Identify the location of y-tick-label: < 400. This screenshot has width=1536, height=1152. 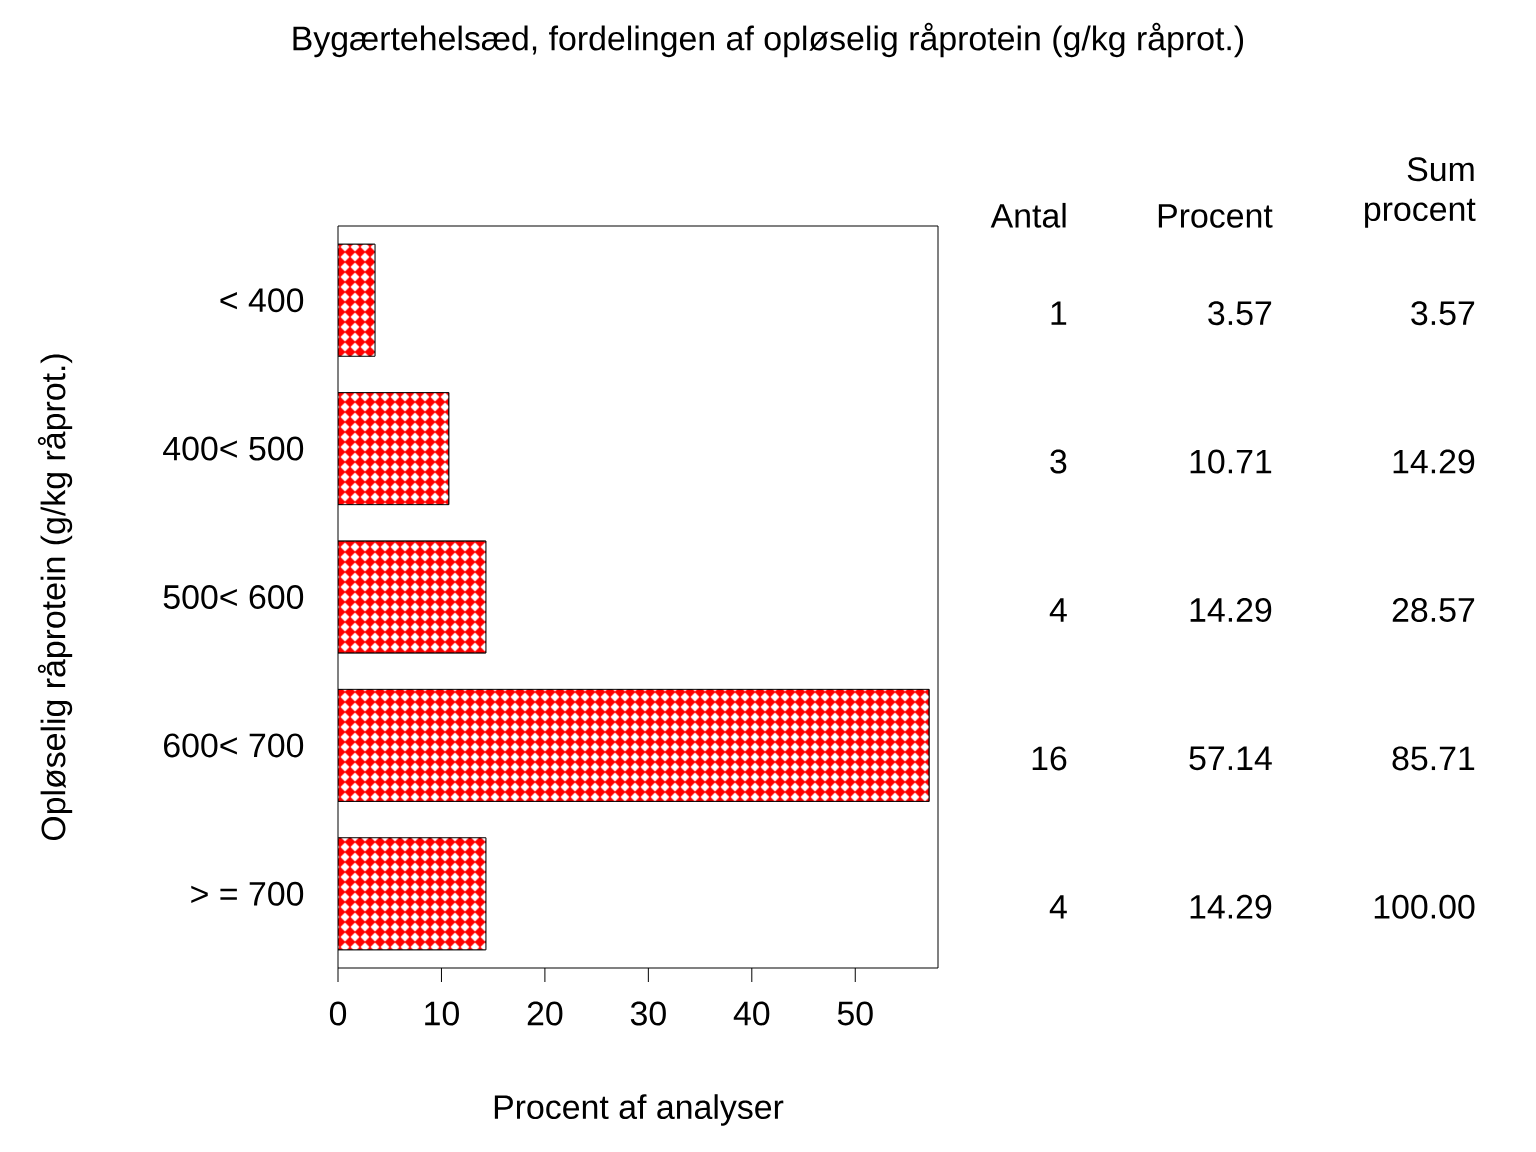
(262, 300).